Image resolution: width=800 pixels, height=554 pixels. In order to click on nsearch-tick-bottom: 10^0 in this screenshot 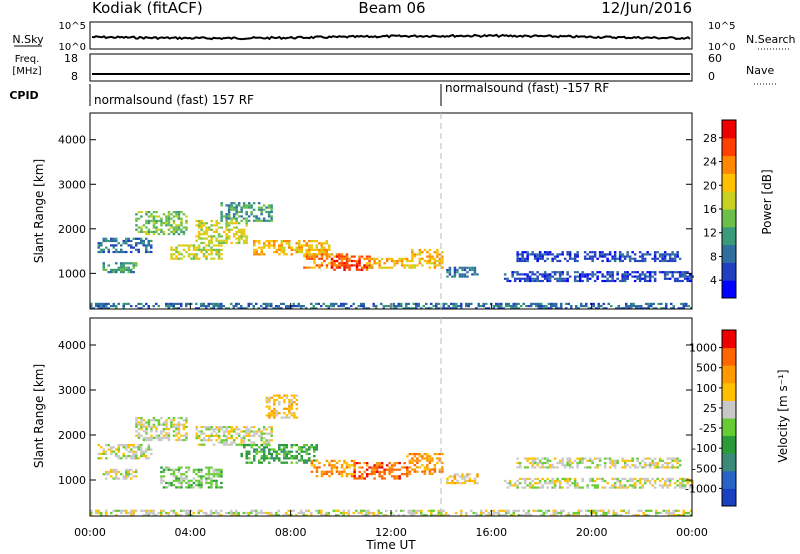, I will do `click(721, 47)`.